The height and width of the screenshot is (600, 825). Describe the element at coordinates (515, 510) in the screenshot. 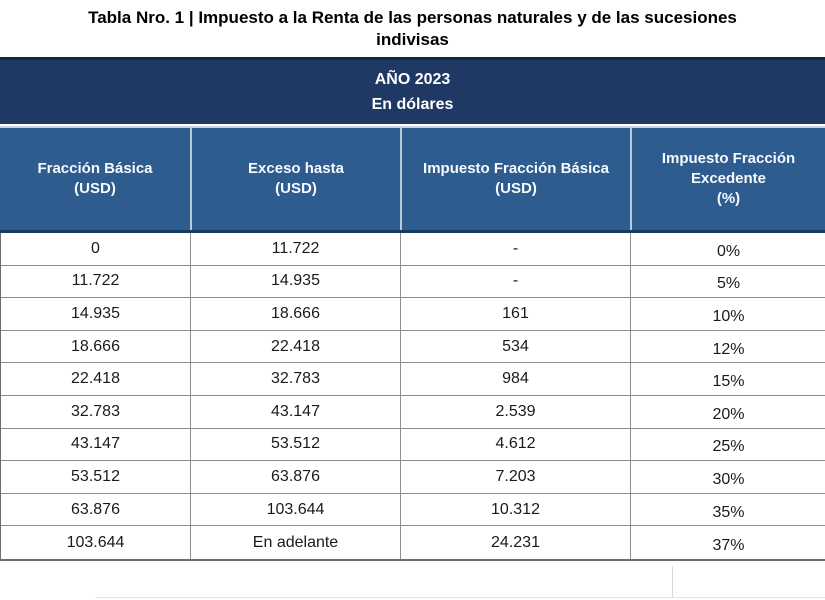

I see `table-cell: 10.312` at that location.